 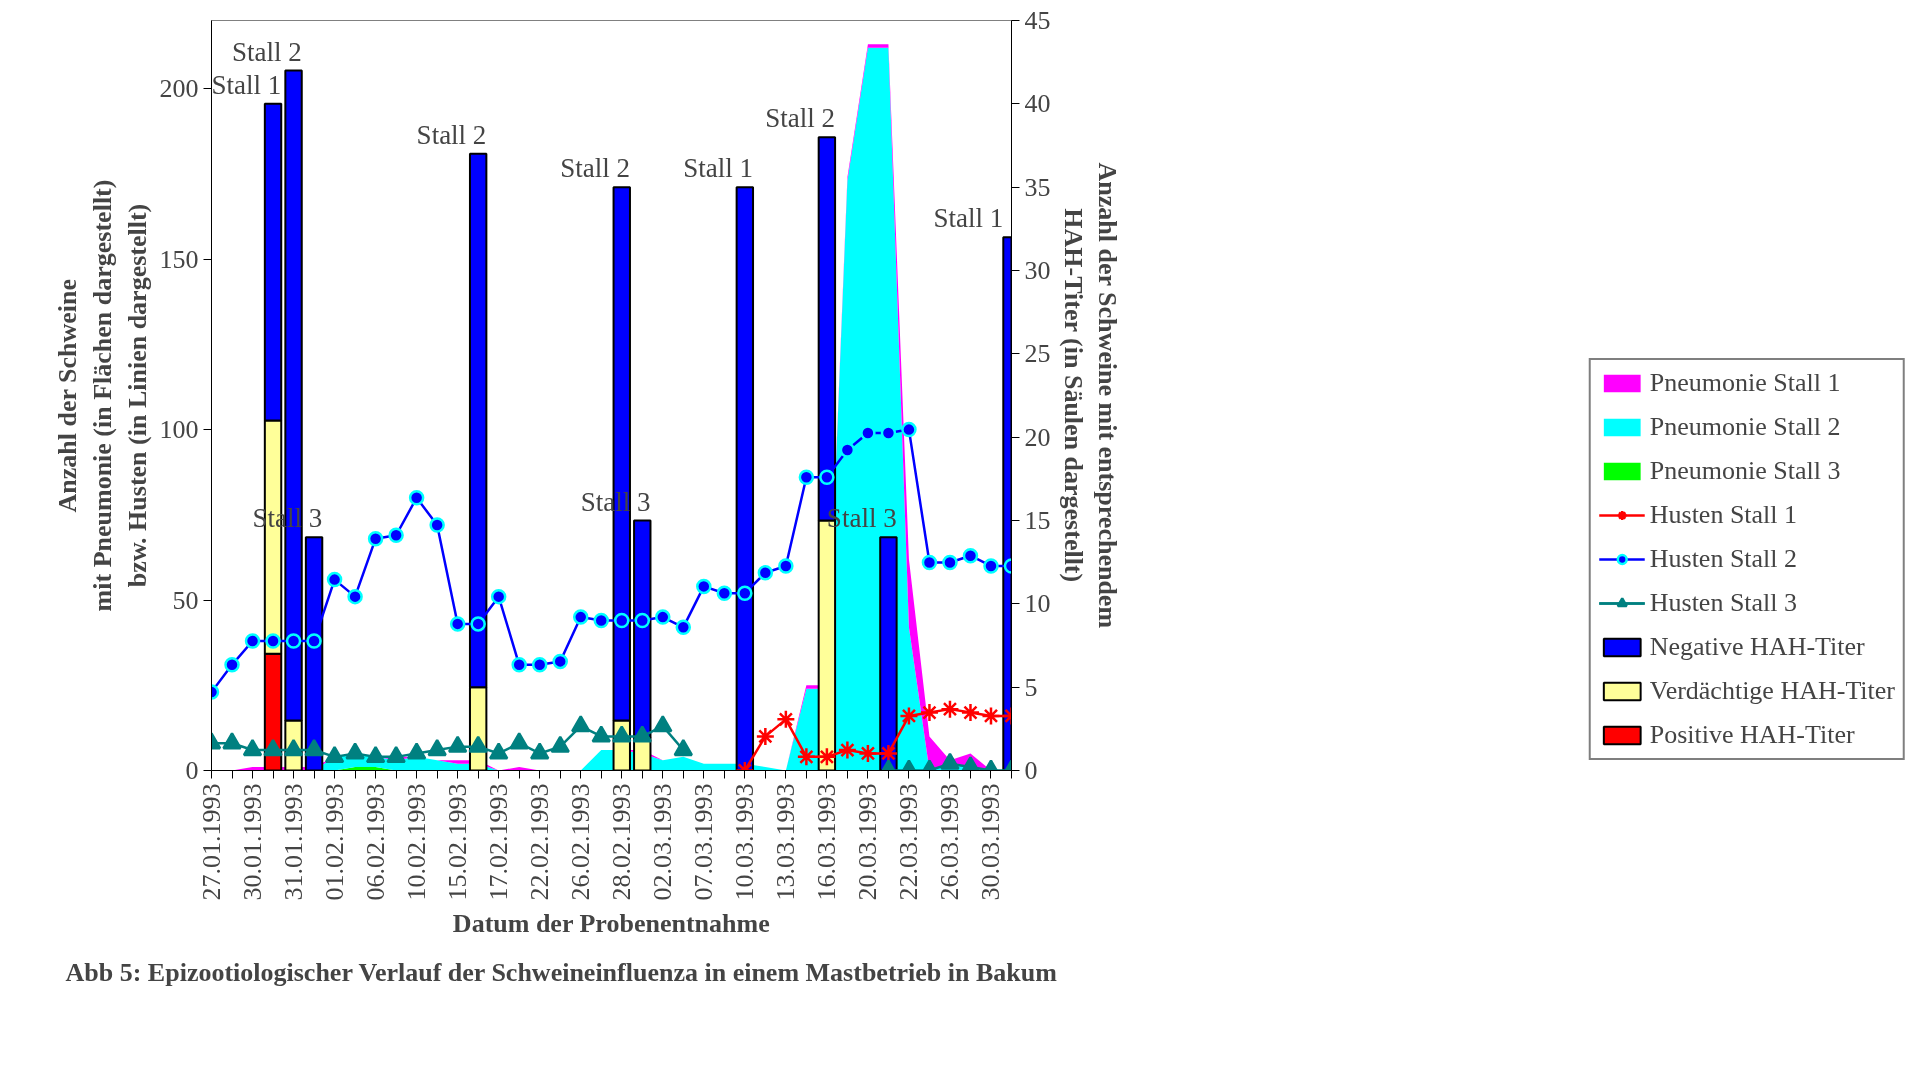 What do you see at coordinates (704, 842) in the screenshot?
I see `x-tick-label: 07.03.1993` at bounding box center [704, 842].